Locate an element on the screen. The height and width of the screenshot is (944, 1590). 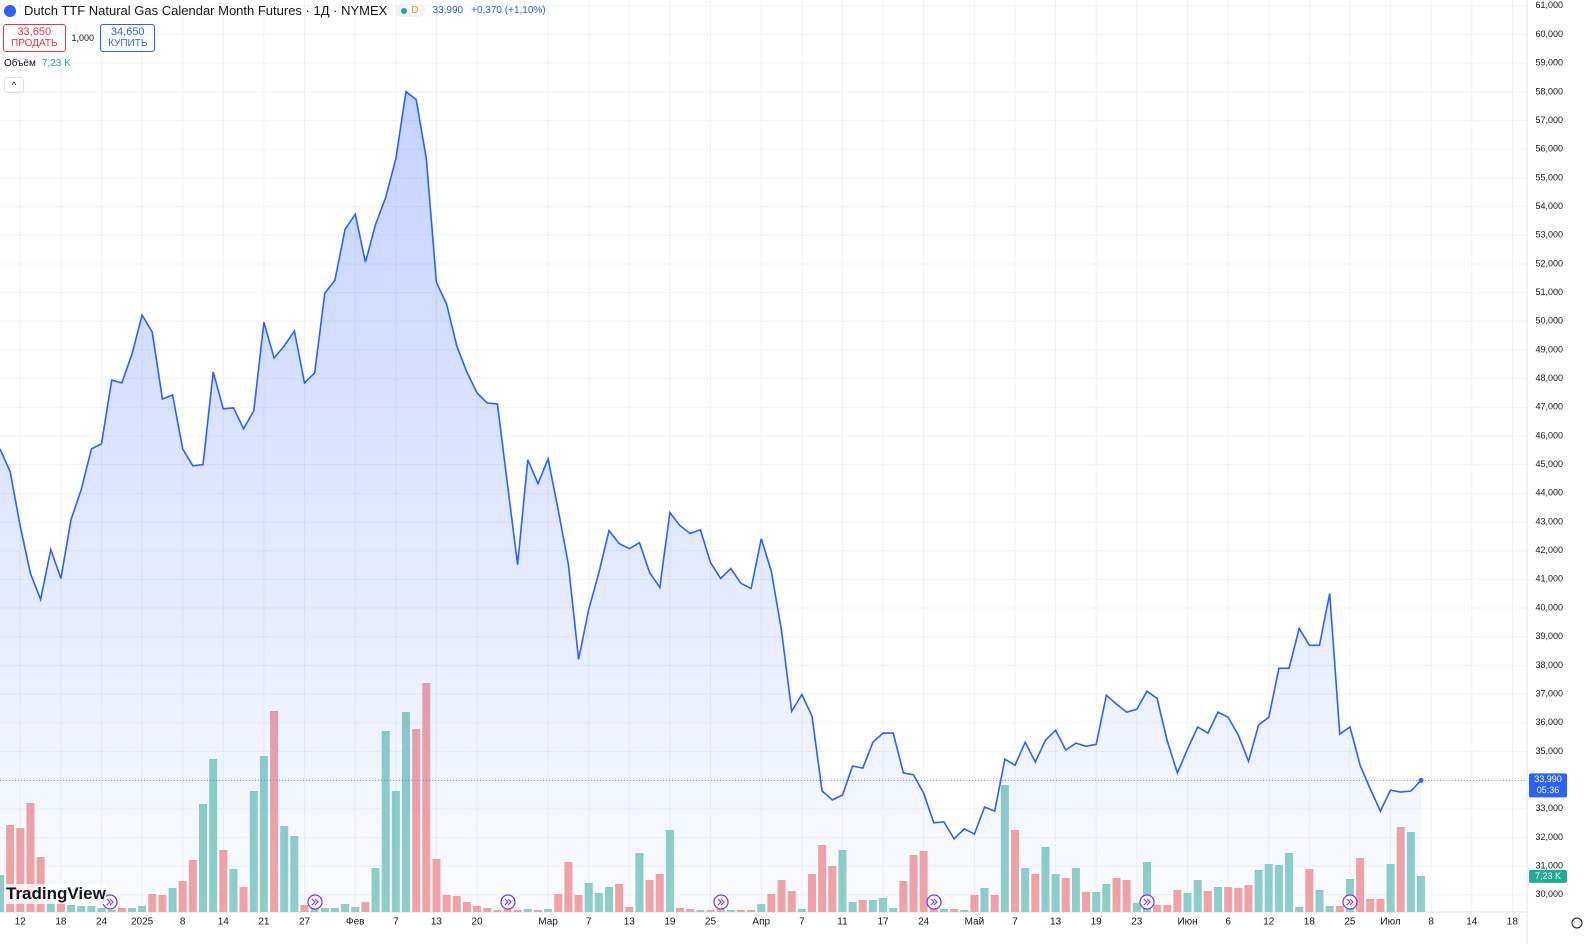
y-tick-label: 47,000 is located at coordinates (1549, 407).